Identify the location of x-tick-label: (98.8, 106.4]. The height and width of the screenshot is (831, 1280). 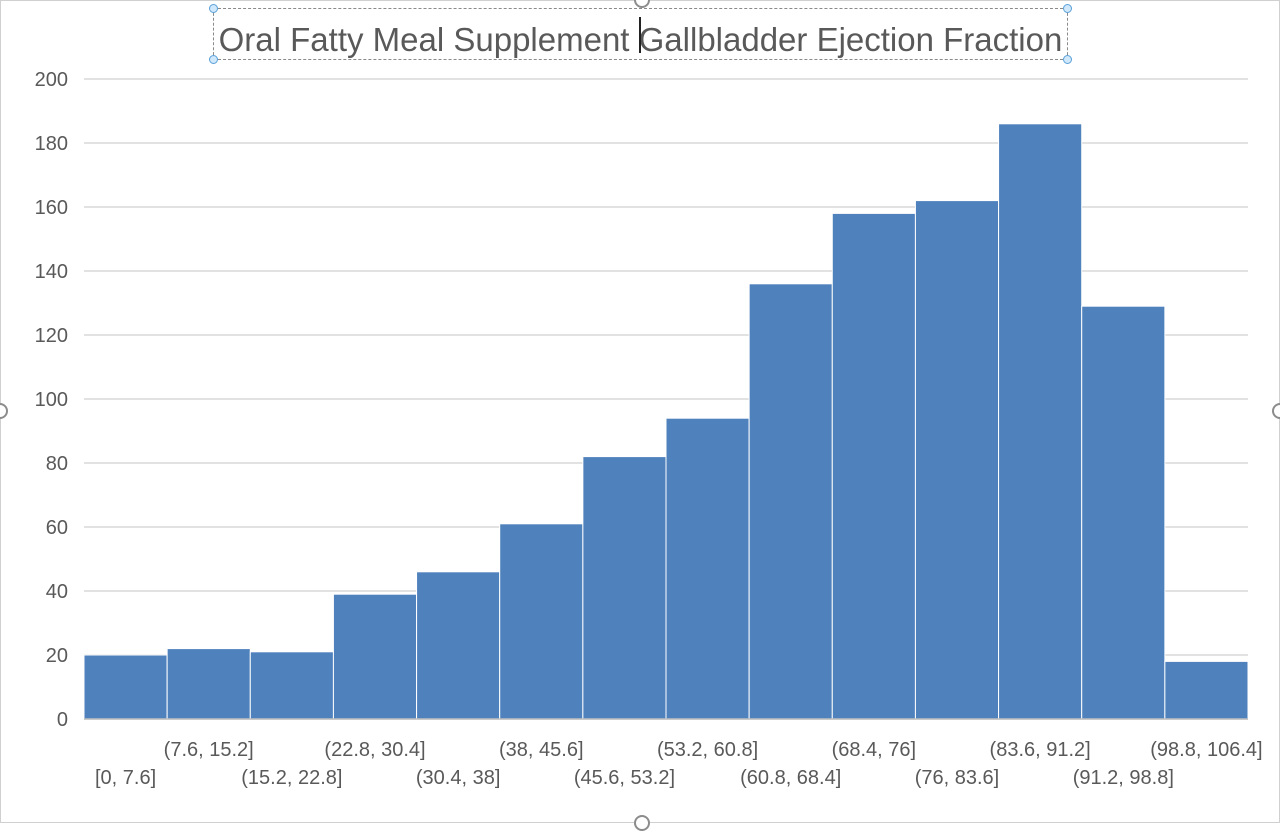
(1206, 750).